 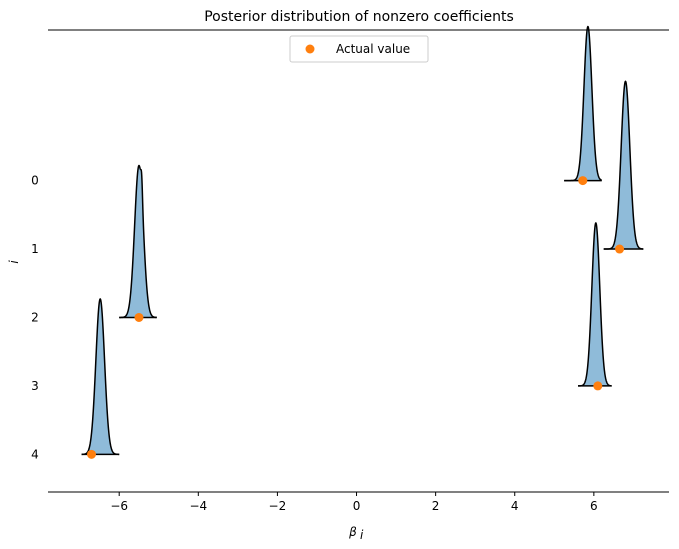 I want to click on x-tick-label: 2, so click(x=436, y=506).